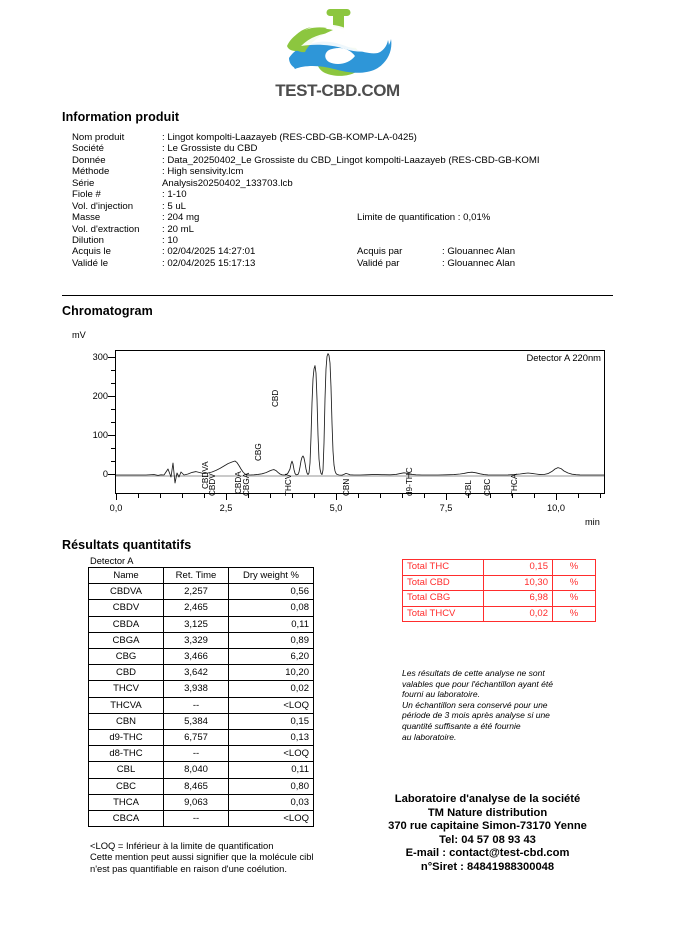 Image resolution: width=675 pixels, height=952 pixels. I want to click on acquis-par-value: : Glouannec Alan, so click(479, 252).